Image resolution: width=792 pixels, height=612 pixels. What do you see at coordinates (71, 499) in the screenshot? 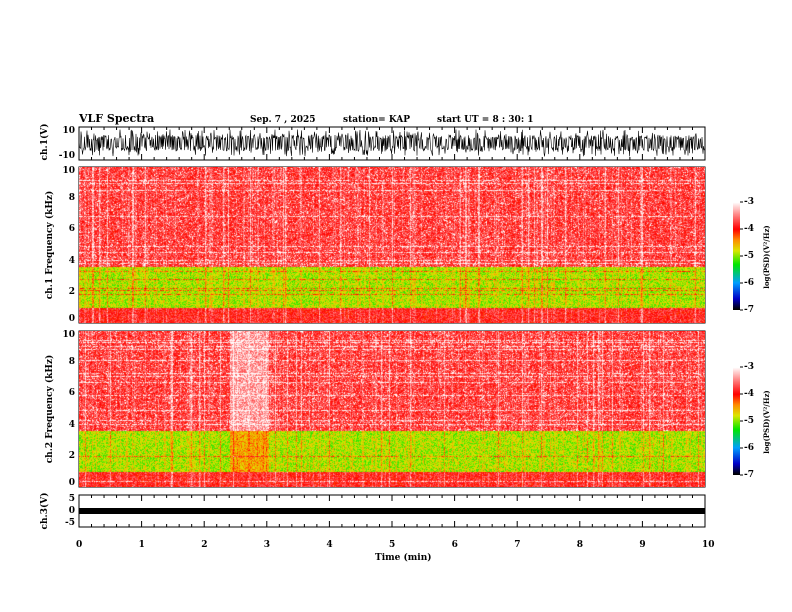
I see `y-tick-label: 5` at bounding box center [71, 499].